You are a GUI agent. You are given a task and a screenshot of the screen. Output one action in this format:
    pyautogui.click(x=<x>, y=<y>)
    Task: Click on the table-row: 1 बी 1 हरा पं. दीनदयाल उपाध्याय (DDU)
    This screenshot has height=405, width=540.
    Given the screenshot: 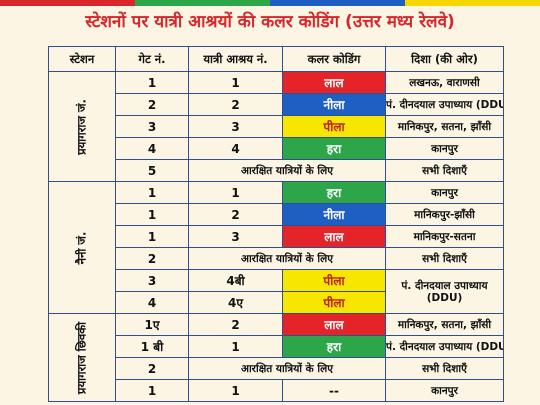 What is the action you would take?
    pyautogui.click(x=276, y=346)
    